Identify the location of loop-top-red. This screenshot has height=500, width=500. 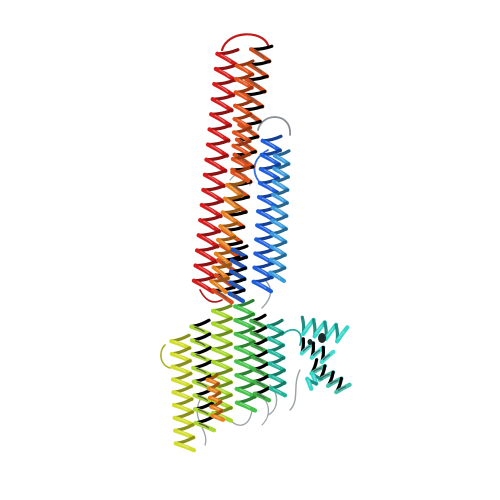
(245, 42).